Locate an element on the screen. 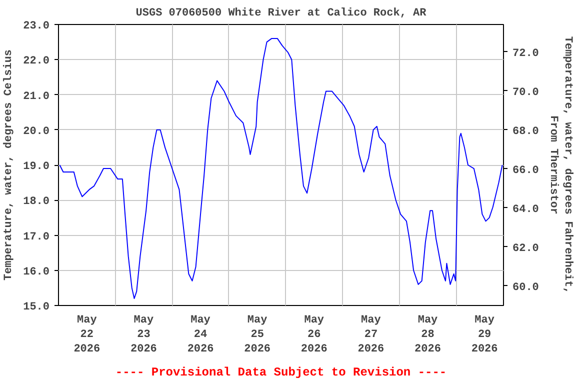  y-axis-title: Temperature, water, degrees Celsius is located at coordinates (9, 165).